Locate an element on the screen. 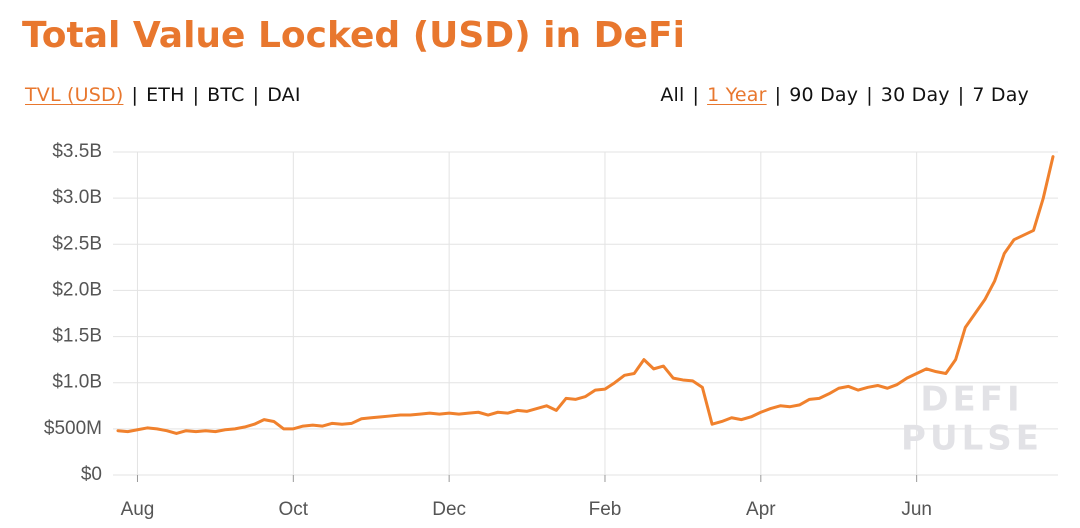 The image size is (1080, 528). y-tick-label: $1.5B is located at coordinates (77, 336).